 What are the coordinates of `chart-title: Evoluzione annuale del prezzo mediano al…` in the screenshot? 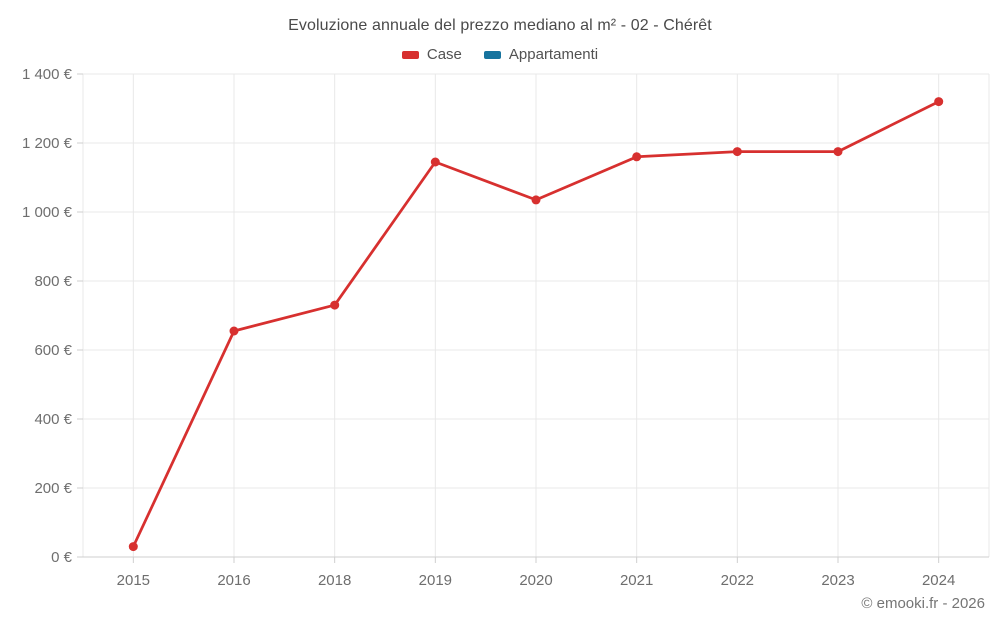 It's located at (500, 25).